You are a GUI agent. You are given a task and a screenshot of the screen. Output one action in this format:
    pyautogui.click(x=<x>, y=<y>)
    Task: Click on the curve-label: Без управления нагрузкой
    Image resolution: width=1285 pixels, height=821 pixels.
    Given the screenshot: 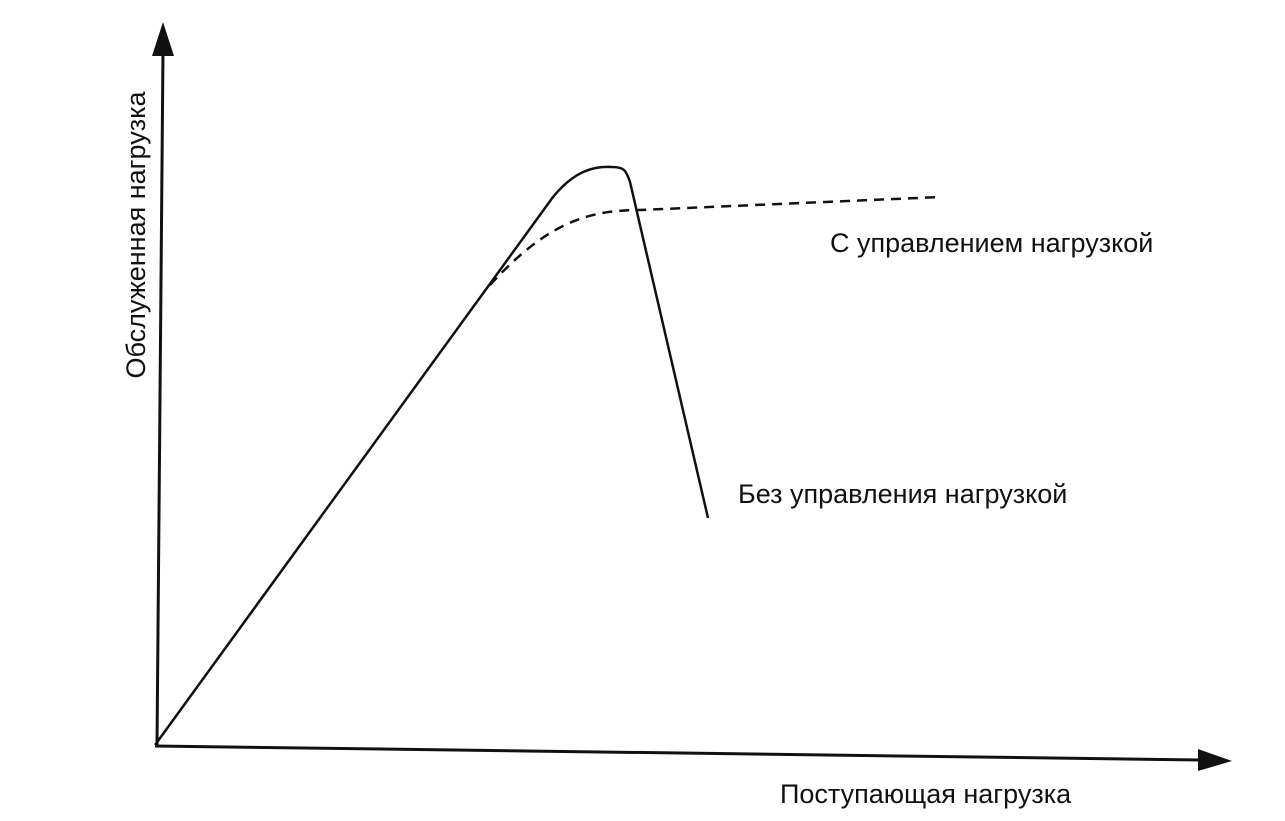 What is the action you would take?
    pyautogui.click(x=902, y=494)
    